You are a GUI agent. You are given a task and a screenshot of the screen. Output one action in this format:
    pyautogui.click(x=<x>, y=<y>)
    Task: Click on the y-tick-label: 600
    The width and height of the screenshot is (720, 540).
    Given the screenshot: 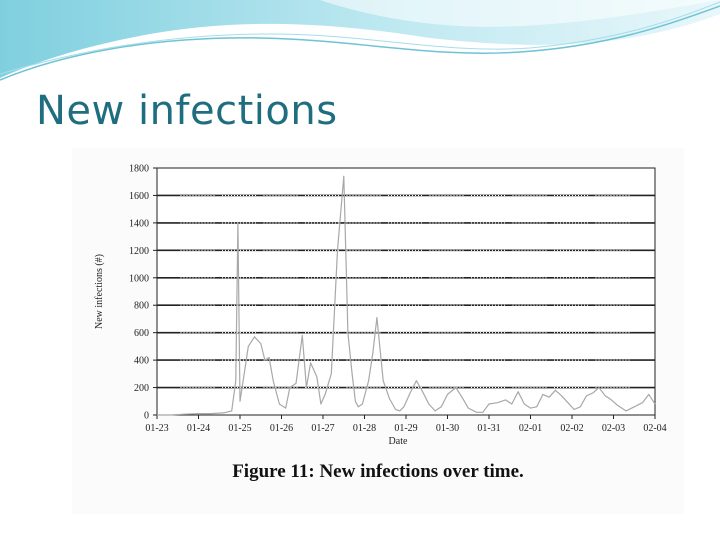 What is the action you would take?
    pyautogui.click(x=141, y=333)
    